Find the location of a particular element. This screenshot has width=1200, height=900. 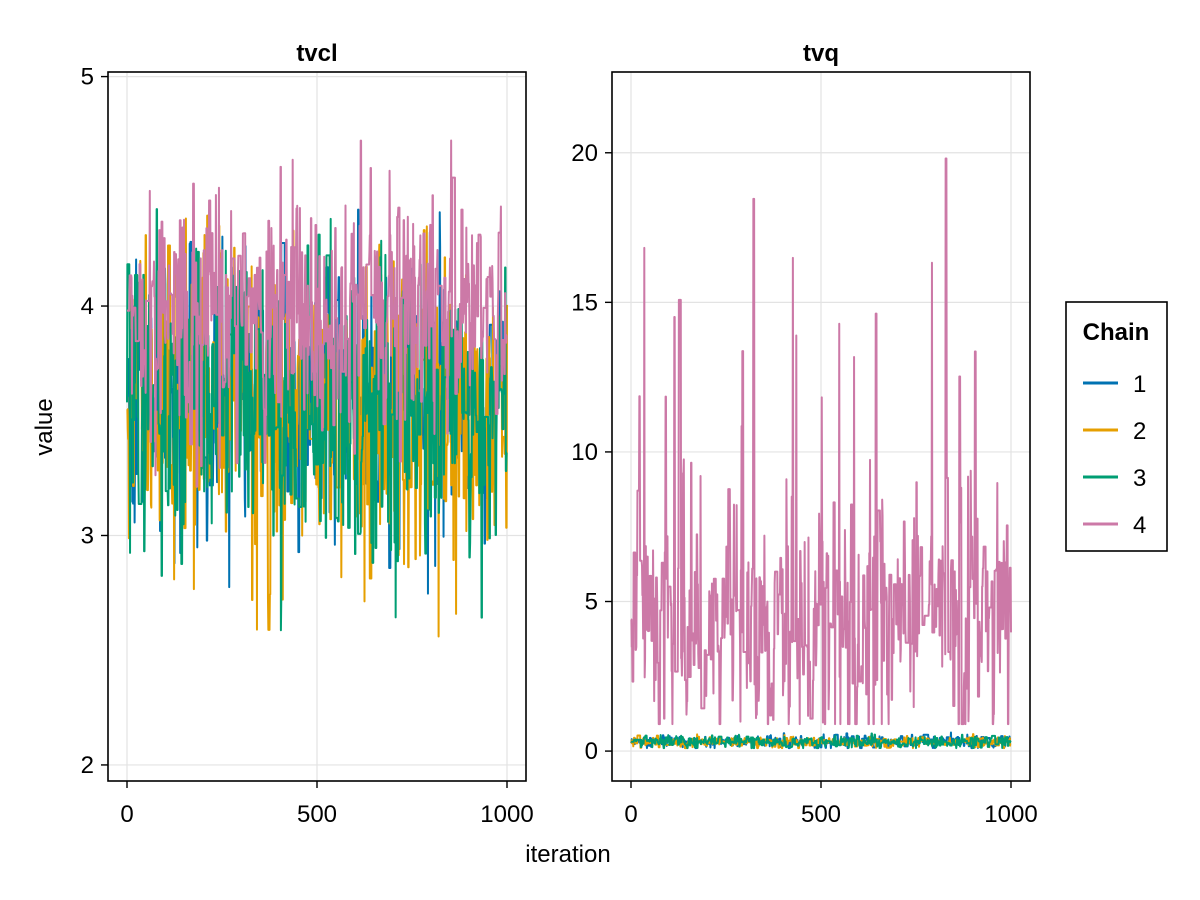

y-axis-label: value is located at coordinates (44, 426).